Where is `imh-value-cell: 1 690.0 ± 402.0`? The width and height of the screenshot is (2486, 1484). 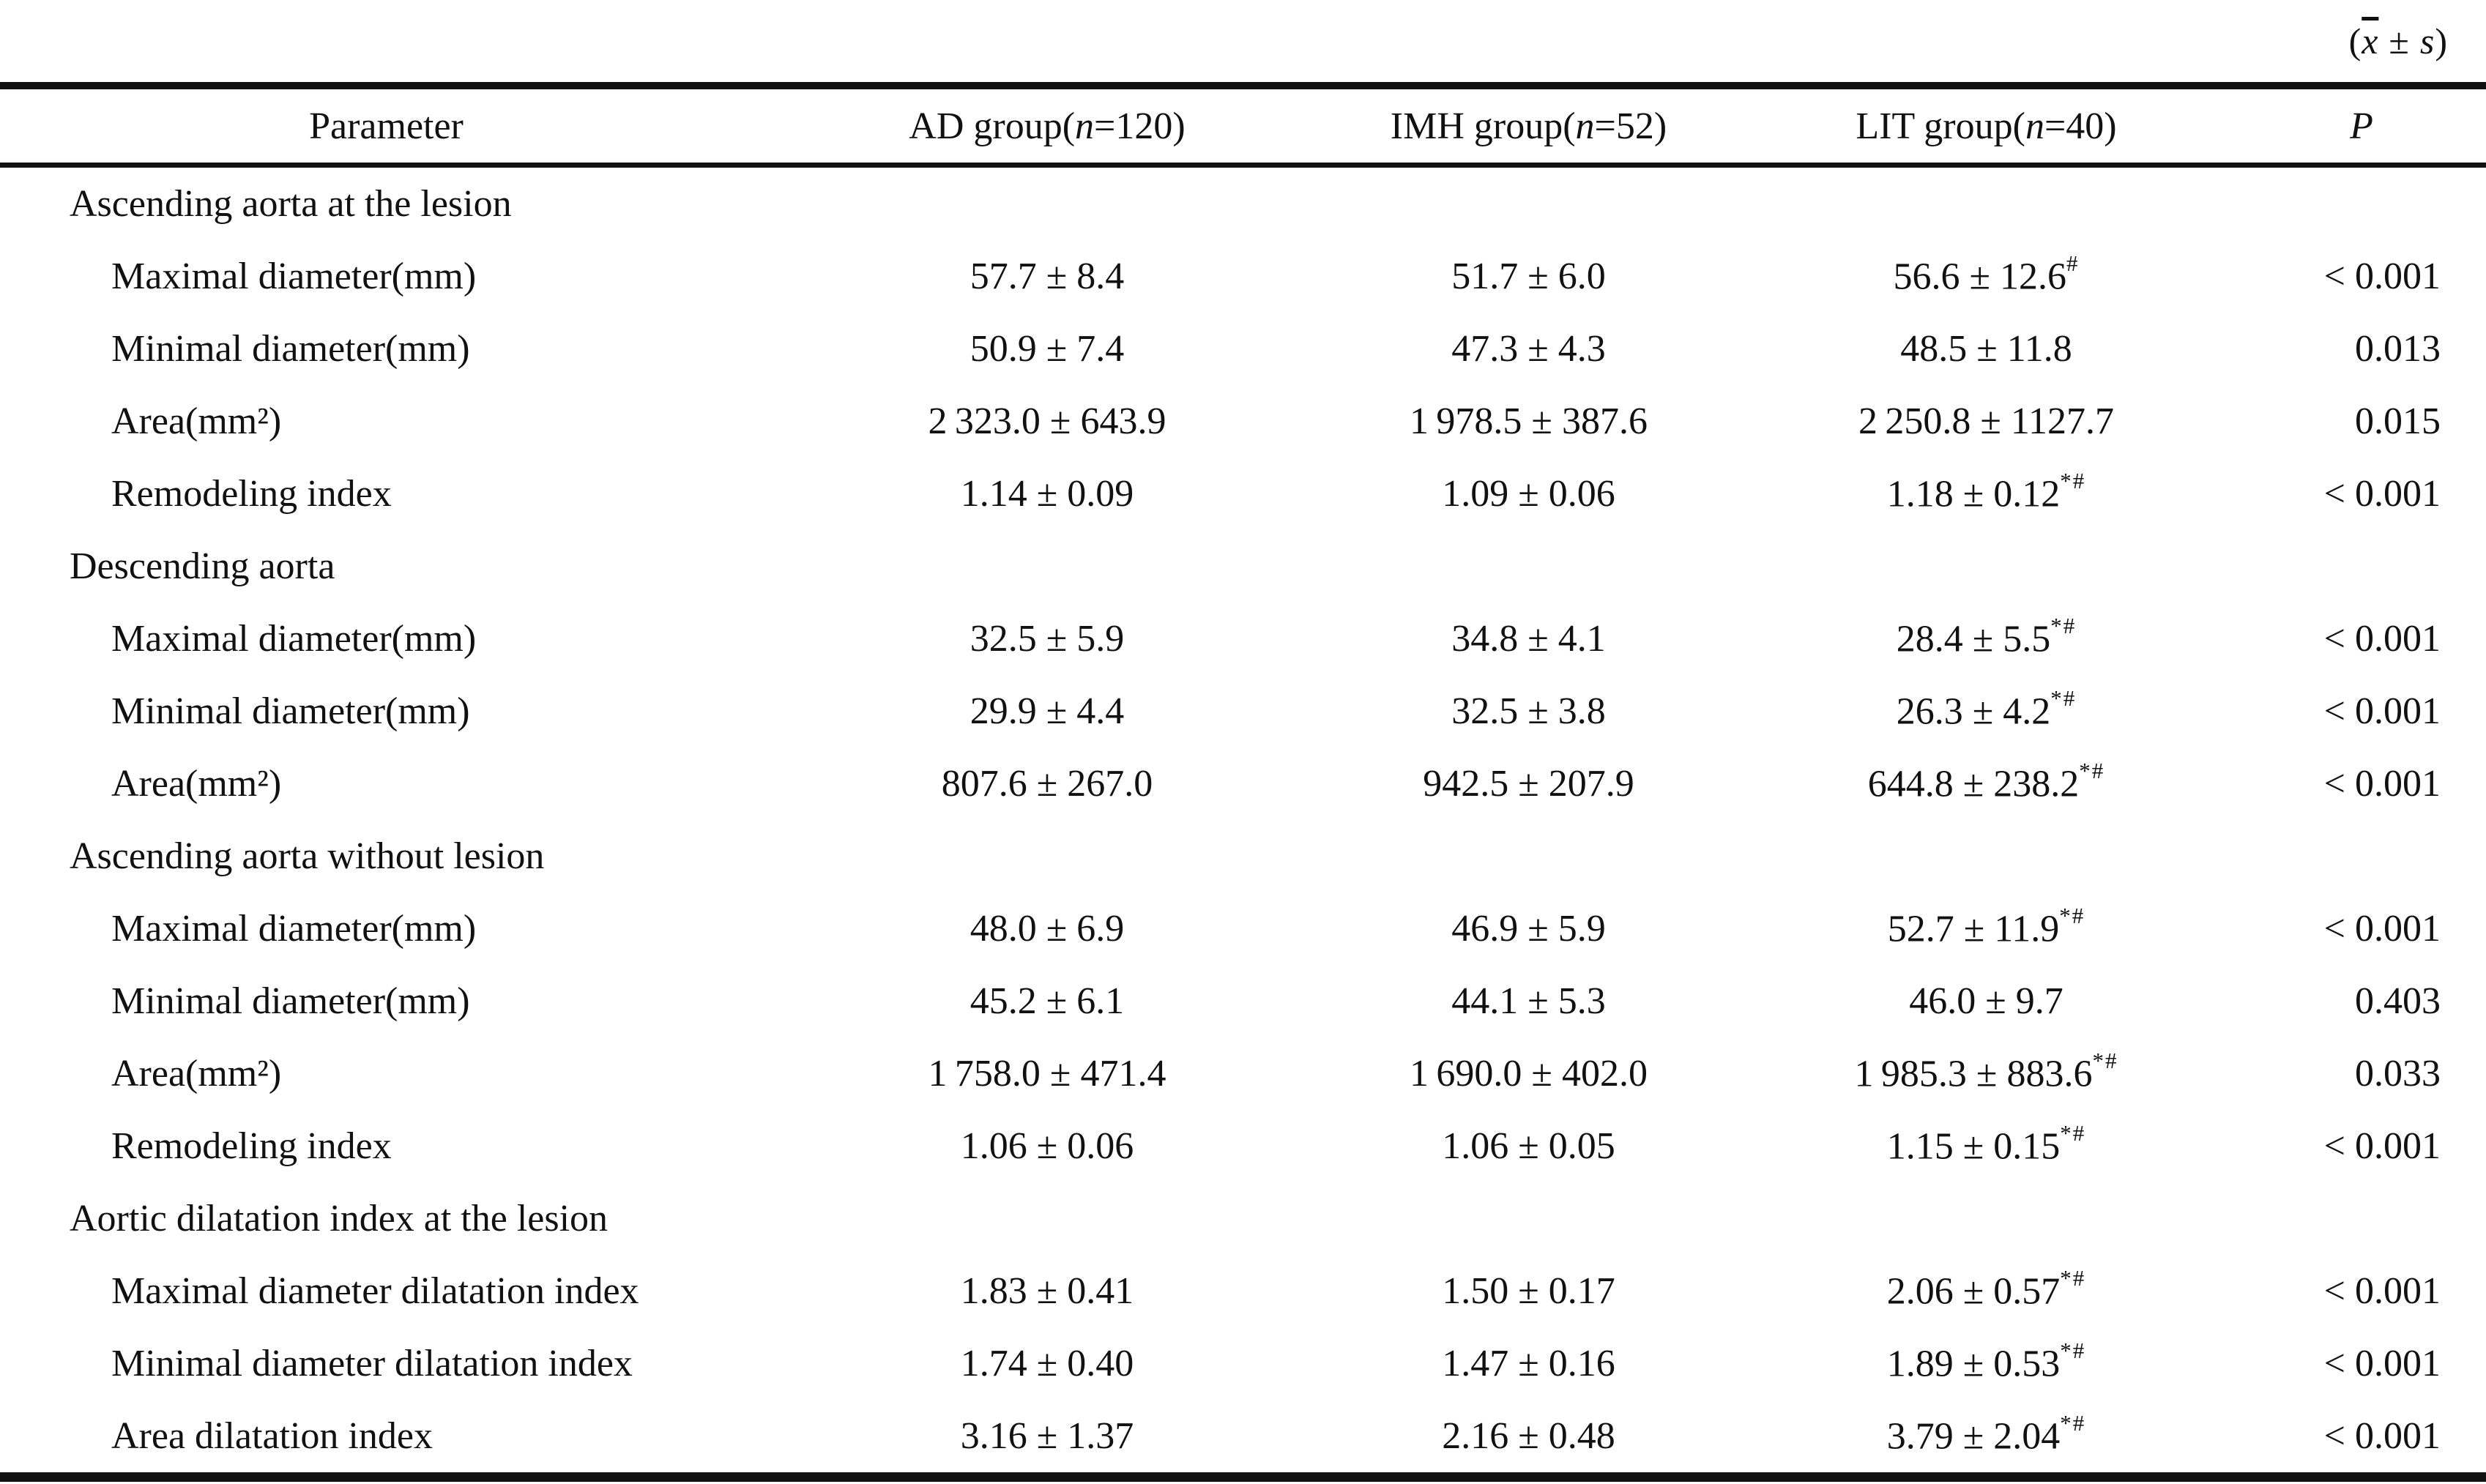 imh-value-cell: 1 690.0 ± 402.0 is located at coordinates (1528, 1073).